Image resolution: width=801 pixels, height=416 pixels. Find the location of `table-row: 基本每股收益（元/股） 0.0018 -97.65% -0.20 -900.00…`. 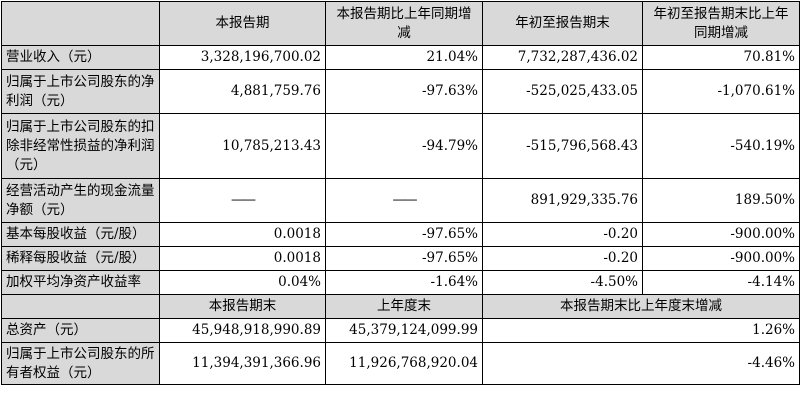

table-row: 基本每股收益（元/股） 0.0018 -97.65% -0.20 -900.00… is located at coordinates (400, 234).